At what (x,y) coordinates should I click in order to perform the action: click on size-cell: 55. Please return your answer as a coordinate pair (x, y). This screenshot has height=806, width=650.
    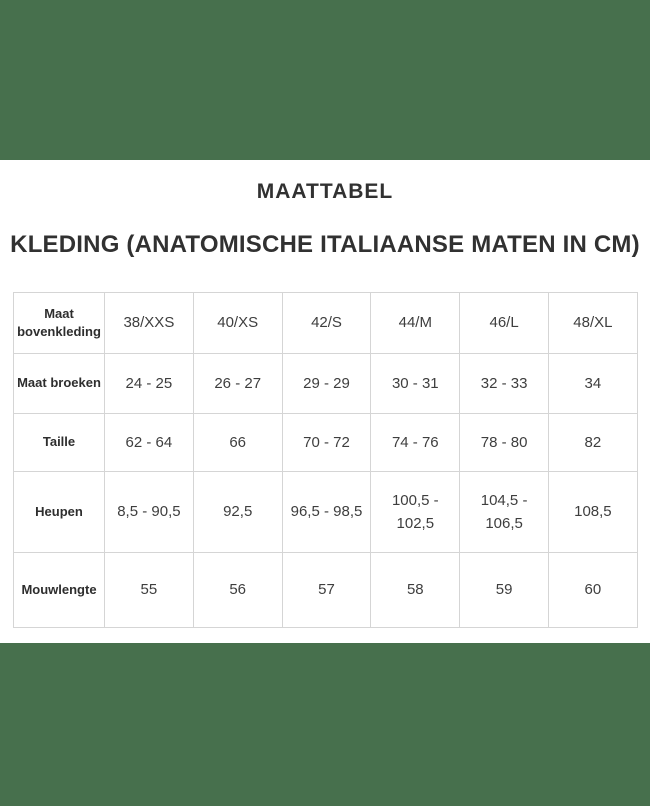
    Looking at the image, I should click on (149, 590).